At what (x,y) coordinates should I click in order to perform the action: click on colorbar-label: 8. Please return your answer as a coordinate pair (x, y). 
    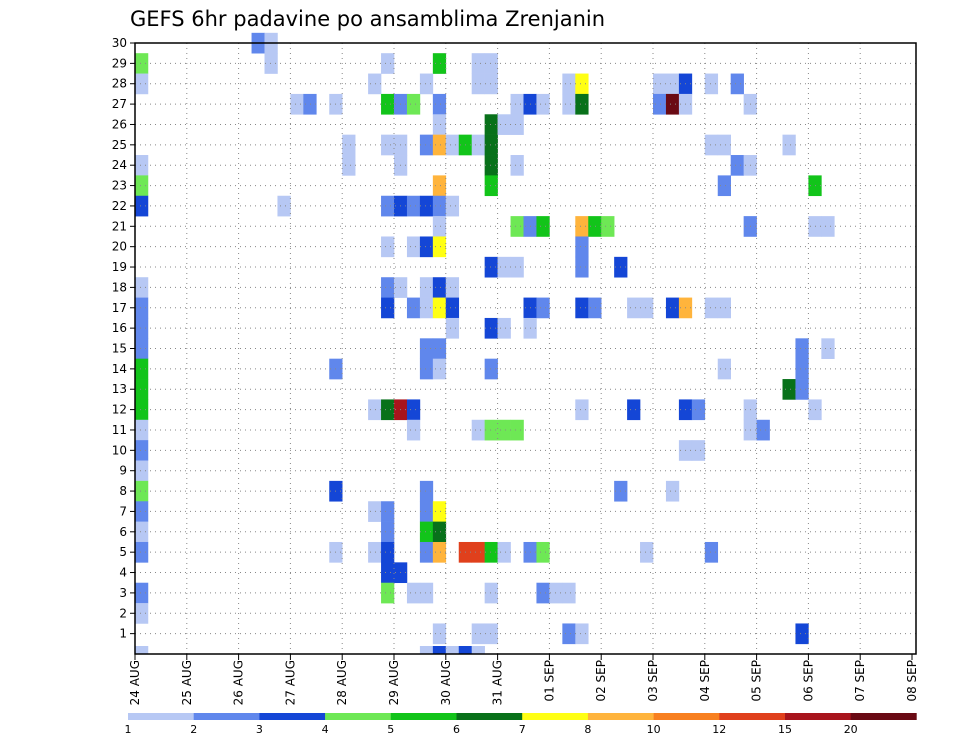
    Looking at the image, I should click on (587, 729).